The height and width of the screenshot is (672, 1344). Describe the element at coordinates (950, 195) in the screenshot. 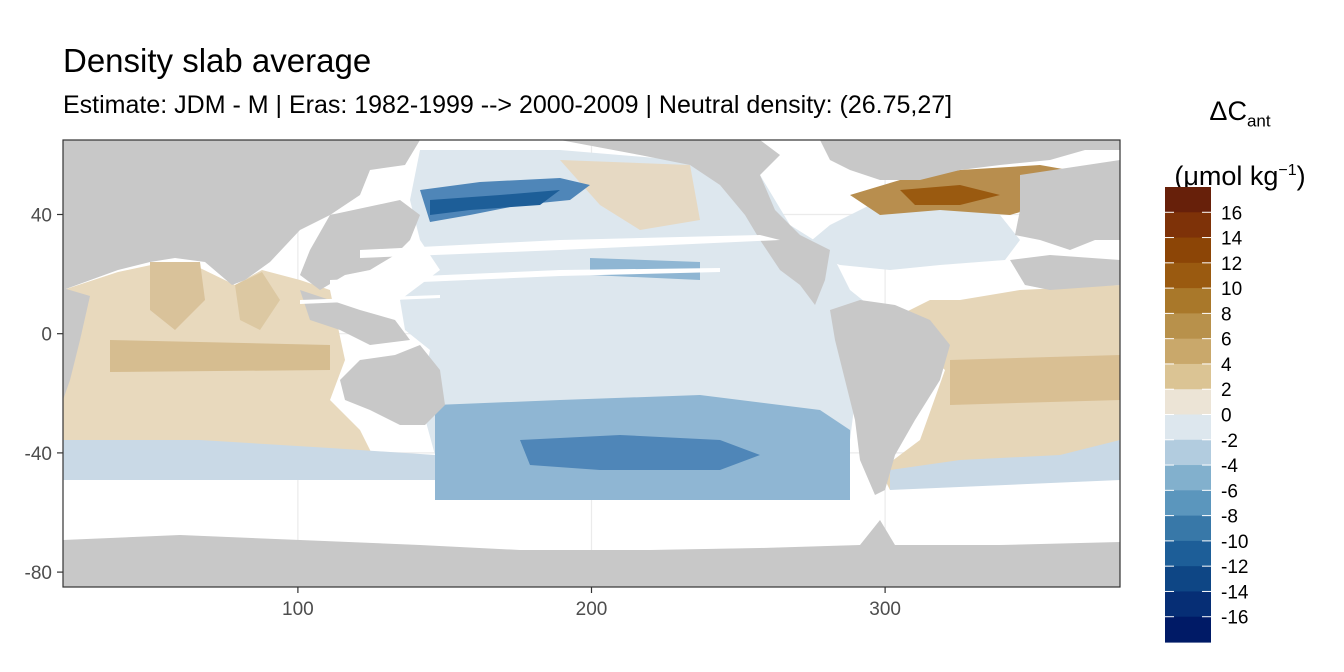

I see `region-north-atlantic-core` at that location.